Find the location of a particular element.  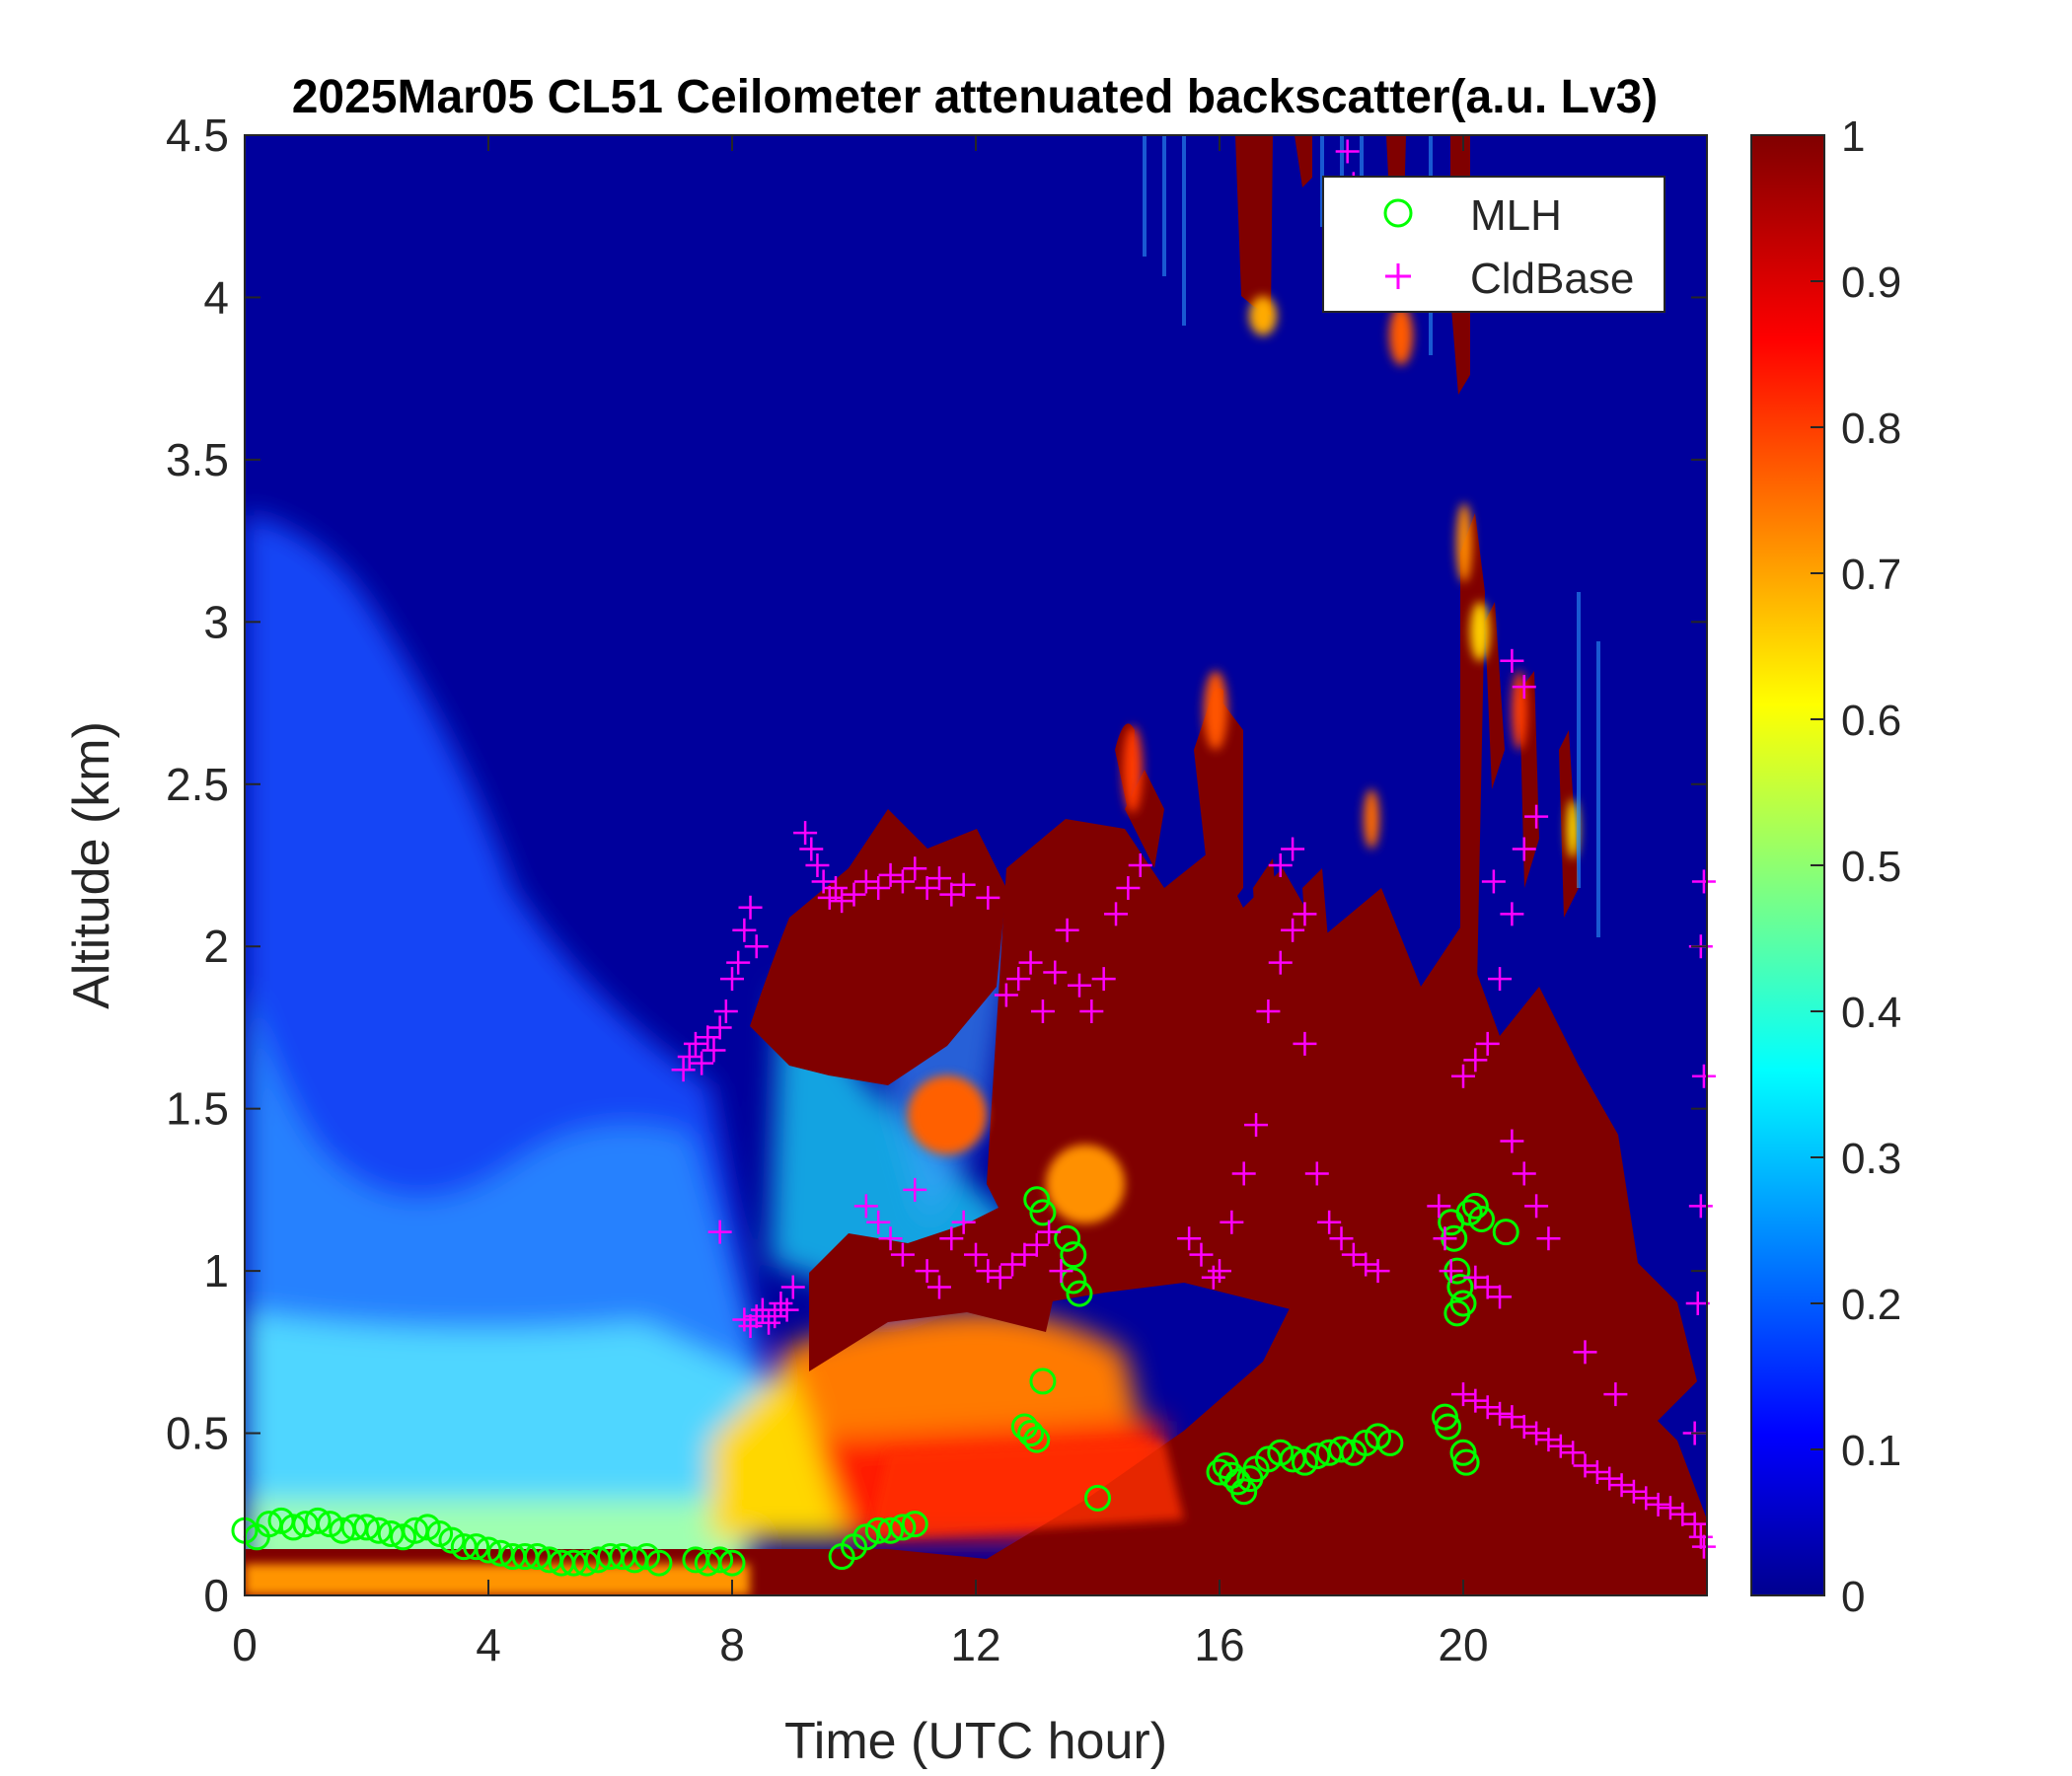

x-tick-label: 16 is located at coordinates (1219, 1645).